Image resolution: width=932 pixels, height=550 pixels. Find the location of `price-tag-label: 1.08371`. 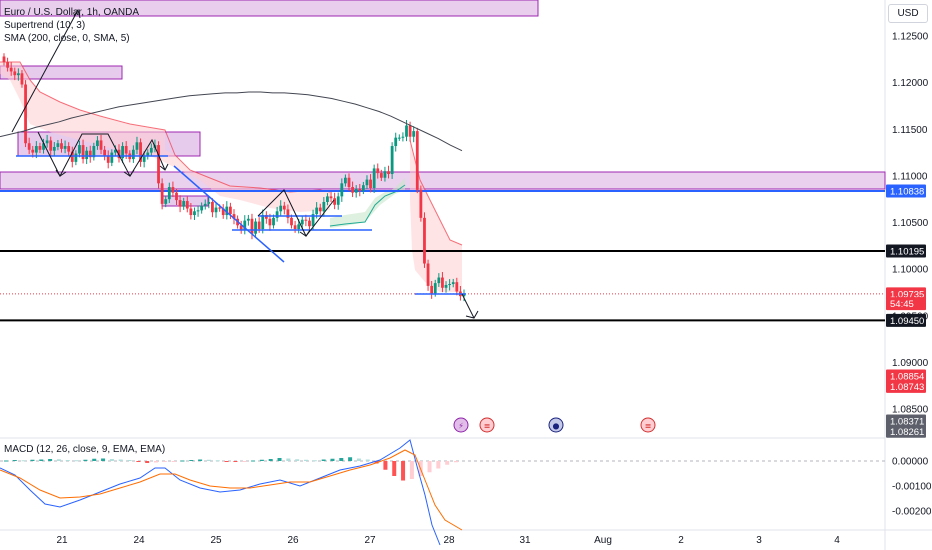

price-tag-label: 1.08371 is located at coordinates (907, 422).